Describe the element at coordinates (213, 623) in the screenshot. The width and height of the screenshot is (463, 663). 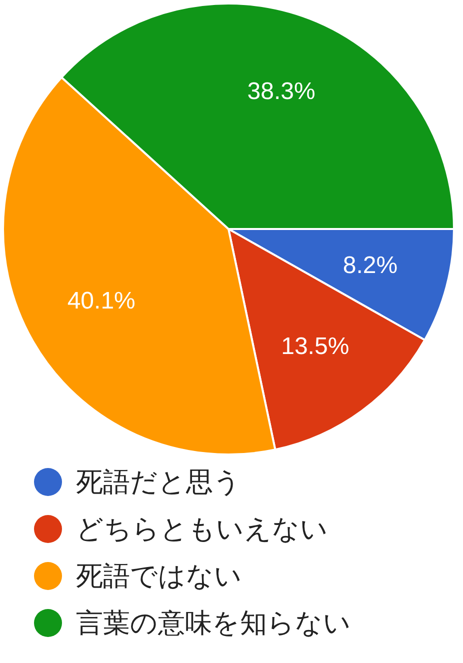
I see `legend-label: 言葉の意味を知らない` at that location.